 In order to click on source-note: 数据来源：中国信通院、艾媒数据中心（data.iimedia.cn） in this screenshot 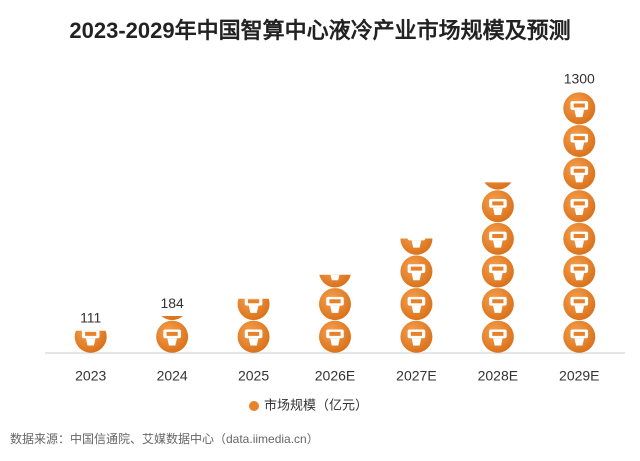, I will do `click(164, 438)`.